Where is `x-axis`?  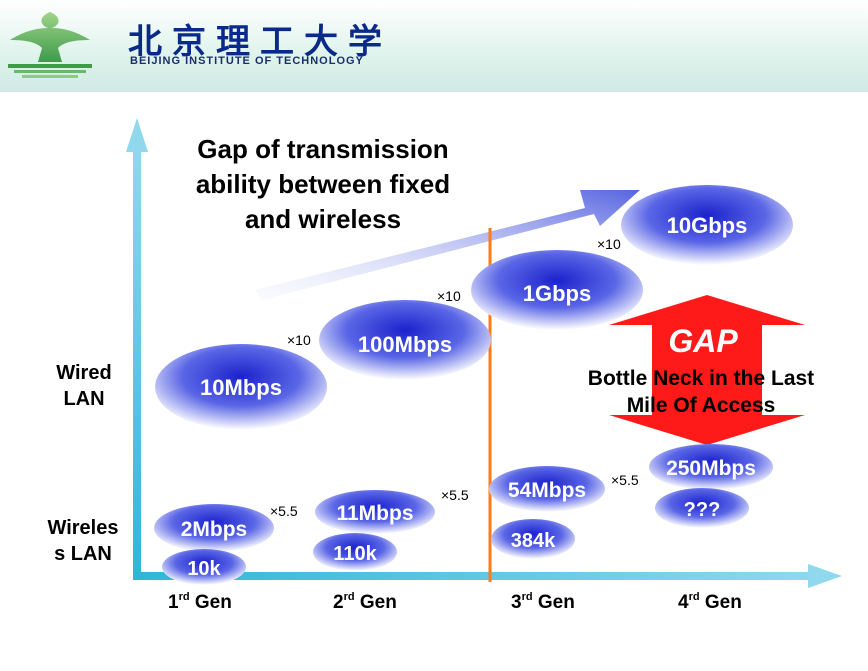 x-axis is located at coordinates (473, 576).